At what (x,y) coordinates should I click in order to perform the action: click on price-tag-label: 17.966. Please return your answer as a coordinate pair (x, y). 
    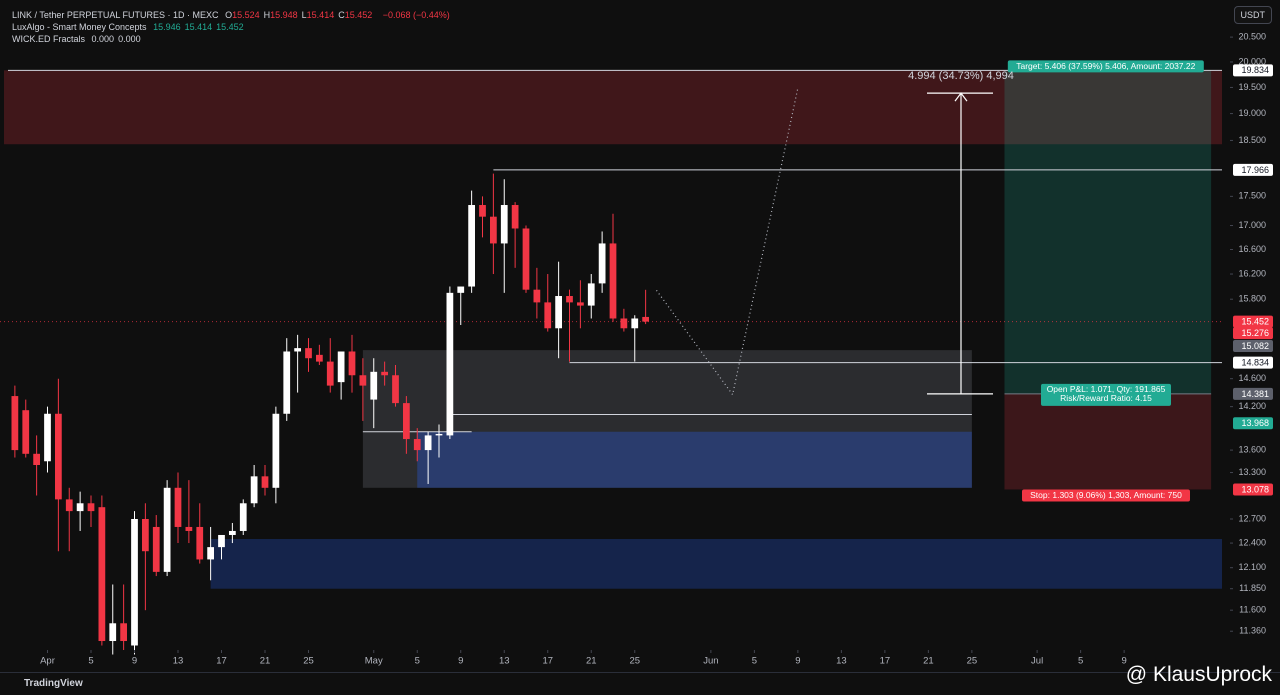
    Looking at the image, I should click on (1255, 170).